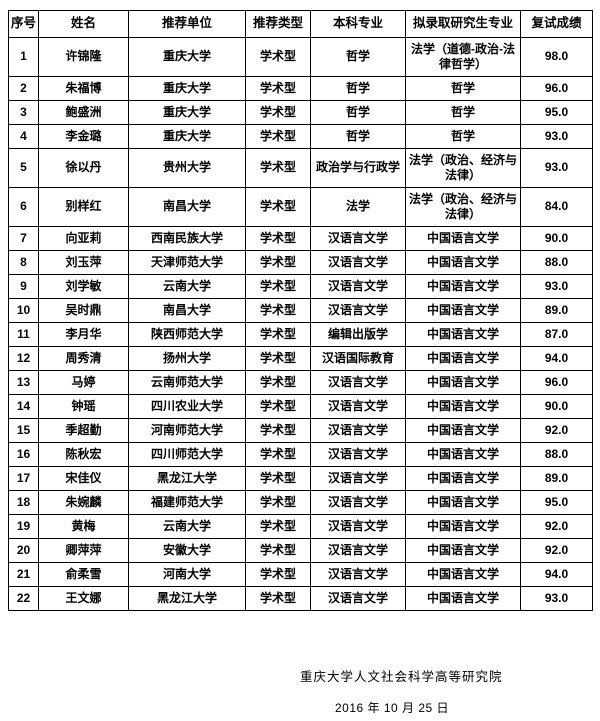 The image size is (600, 721). Describe the element at coordinates (23, 430) in the screenshot. I see `table-cell-index: 15` at that location.